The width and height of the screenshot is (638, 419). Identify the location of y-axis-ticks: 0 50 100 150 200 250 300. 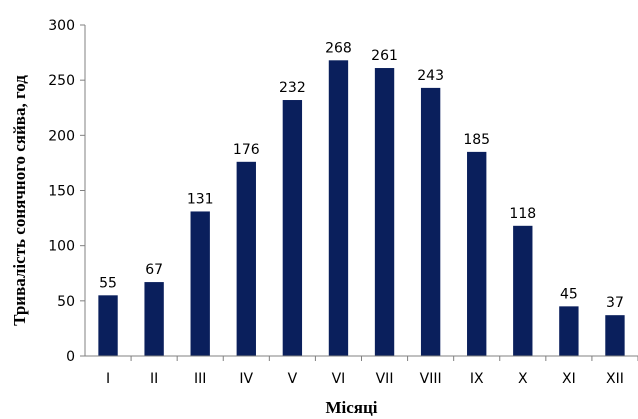
(66, 191).